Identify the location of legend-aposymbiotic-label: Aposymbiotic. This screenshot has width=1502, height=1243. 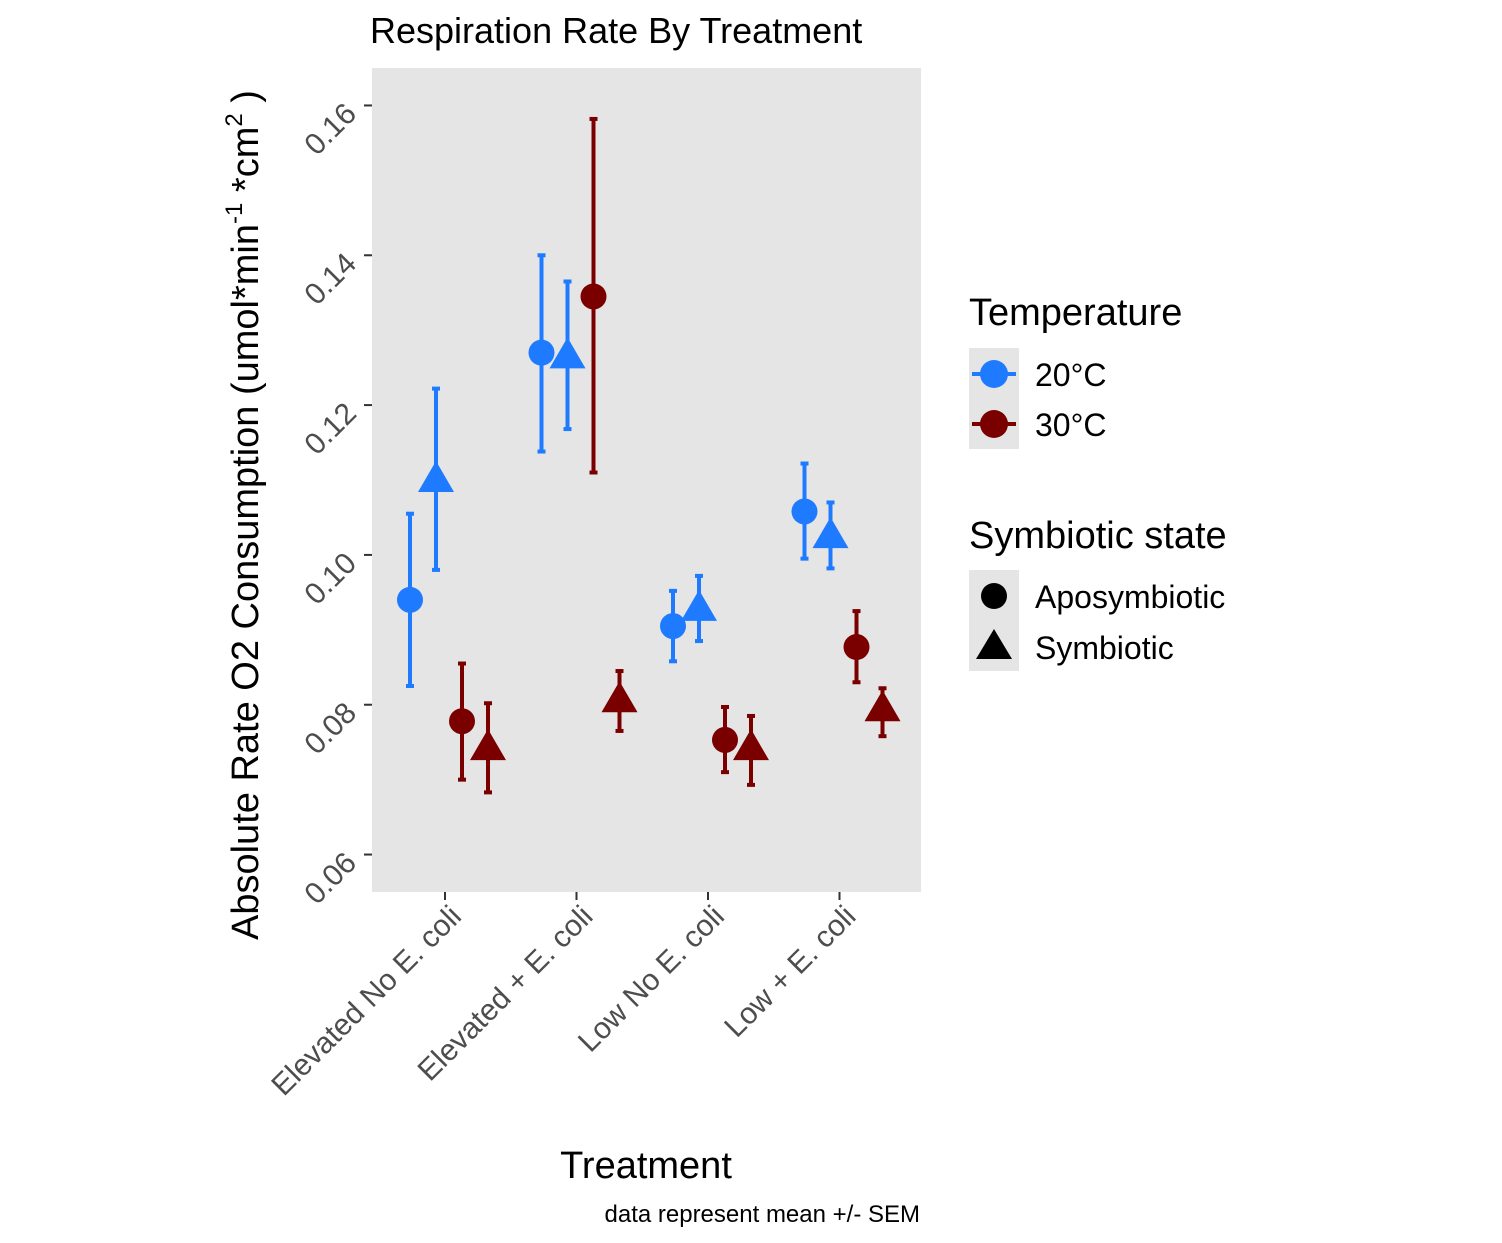
(1130, 597).